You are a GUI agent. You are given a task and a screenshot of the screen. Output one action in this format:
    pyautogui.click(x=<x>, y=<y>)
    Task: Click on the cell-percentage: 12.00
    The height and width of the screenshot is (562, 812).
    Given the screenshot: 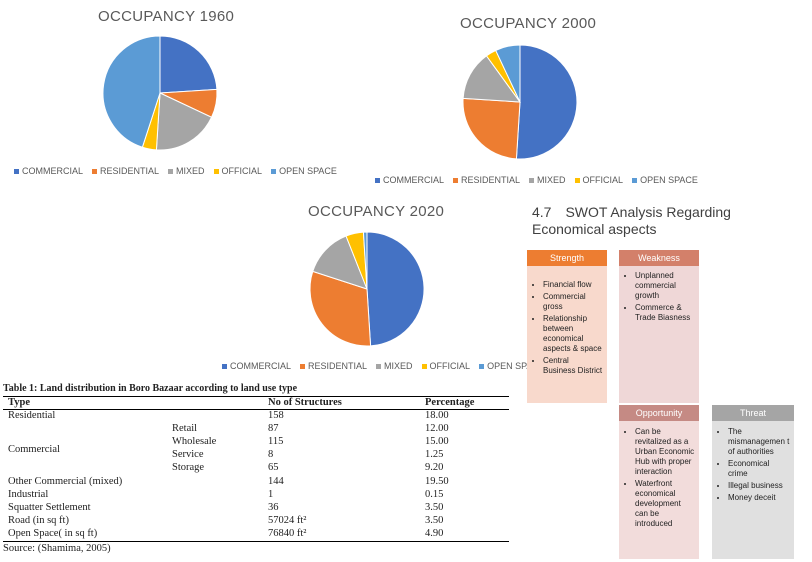 What is the action you would take?
    pyautogui.click(x=437, y=428)
    